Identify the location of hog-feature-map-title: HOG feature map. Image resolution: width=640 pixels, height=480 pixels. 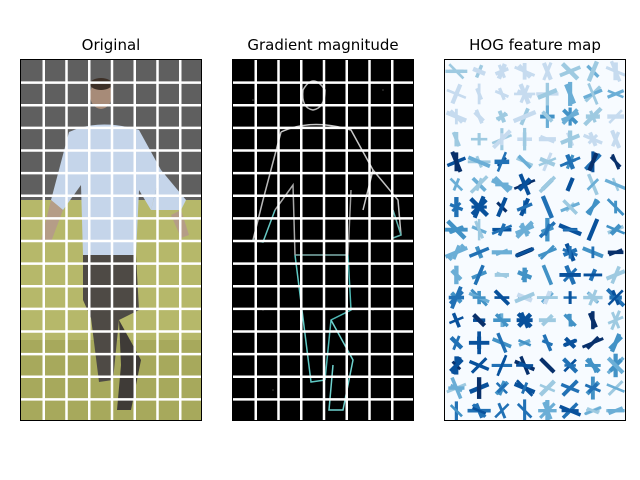
(535, 45).